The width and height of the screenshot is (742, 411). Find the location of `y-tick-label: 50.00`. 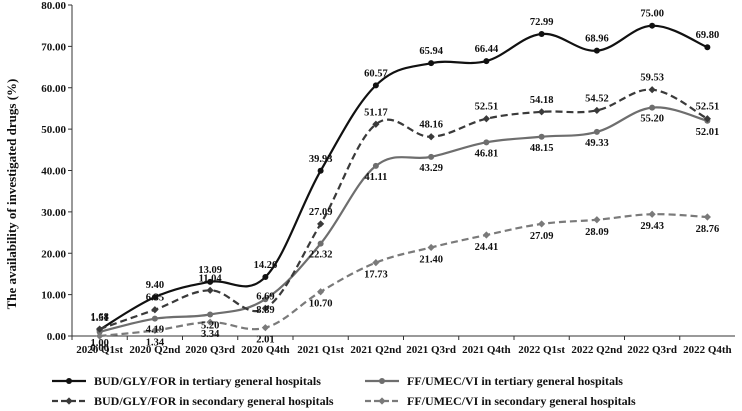

y-tick-label: 50.00 is located at coordinates (53, 130).